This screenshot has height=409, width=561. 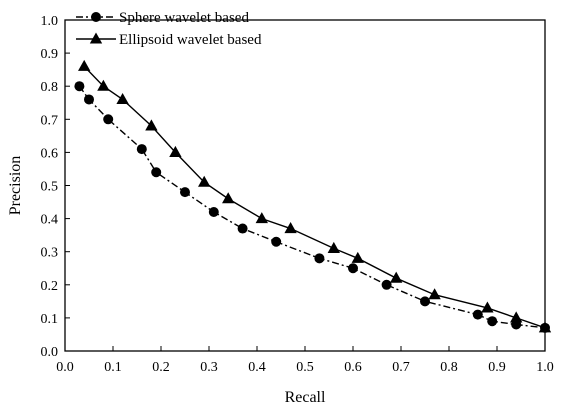 What do you see at coordinates (50, 319) in the screenshot?
I see `y-tick-label: 0.1` at bounding box center [50, 319].